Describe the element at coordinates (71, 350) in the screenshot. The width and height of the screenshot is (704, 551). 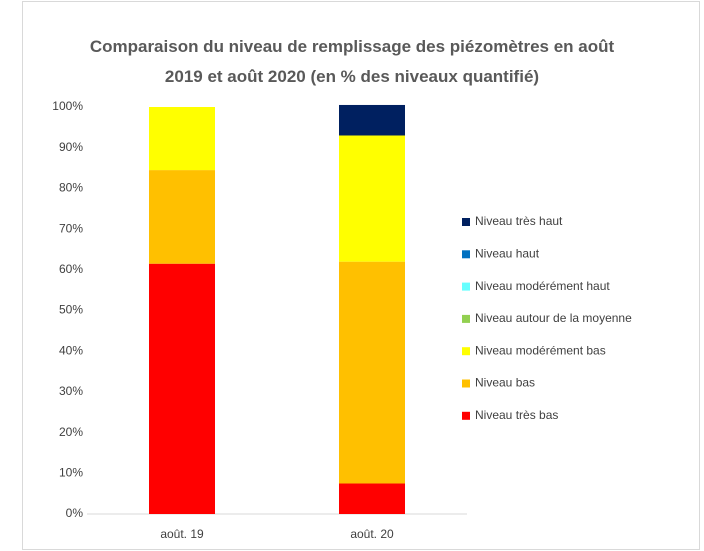
I see `y-tick-label: 40%` at that location.